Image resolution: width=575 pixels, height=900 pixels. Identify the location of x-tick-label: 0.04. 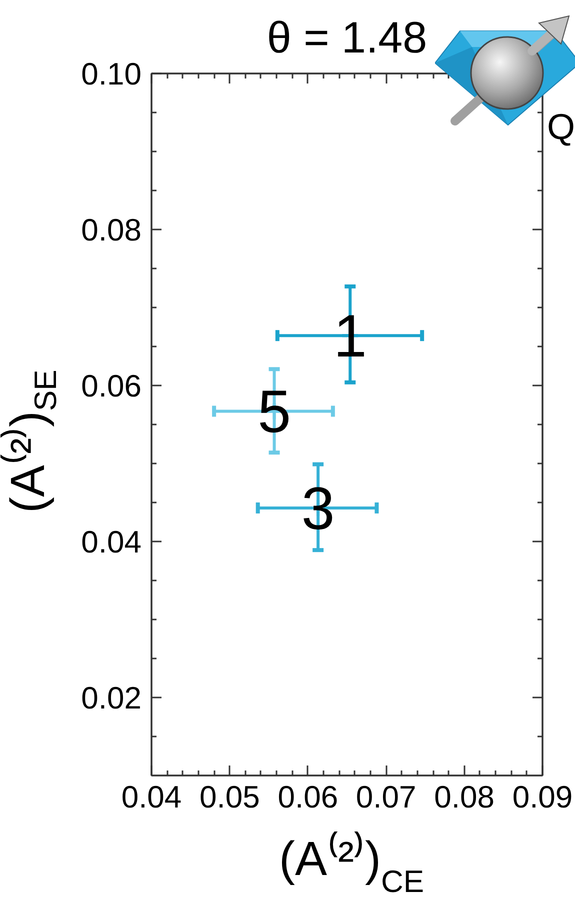
(151, 797).